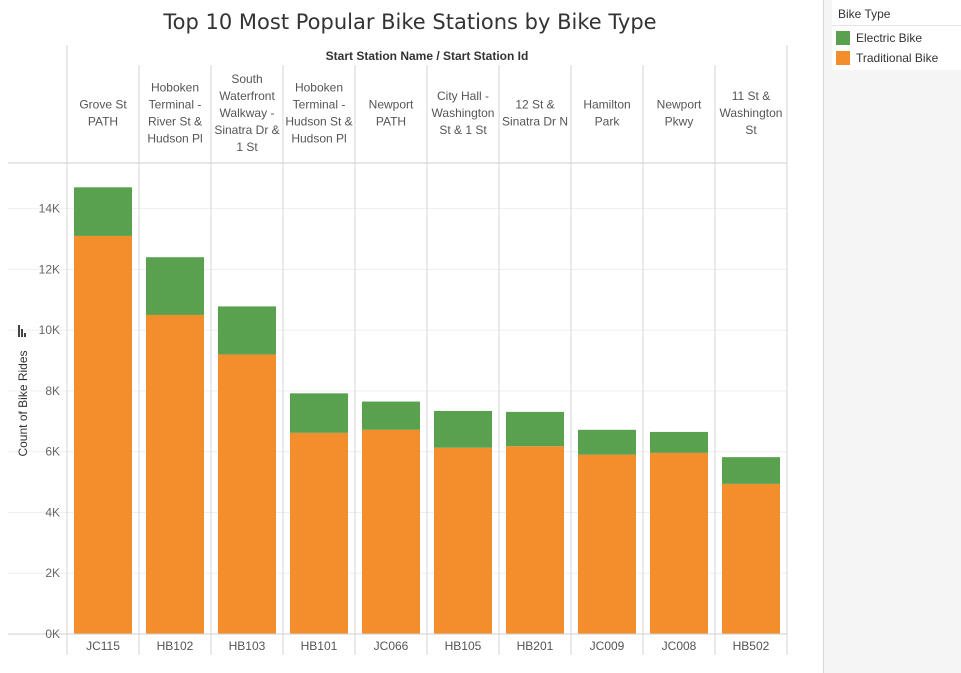  I want to click on station-name-line: St, so click(751, 130).